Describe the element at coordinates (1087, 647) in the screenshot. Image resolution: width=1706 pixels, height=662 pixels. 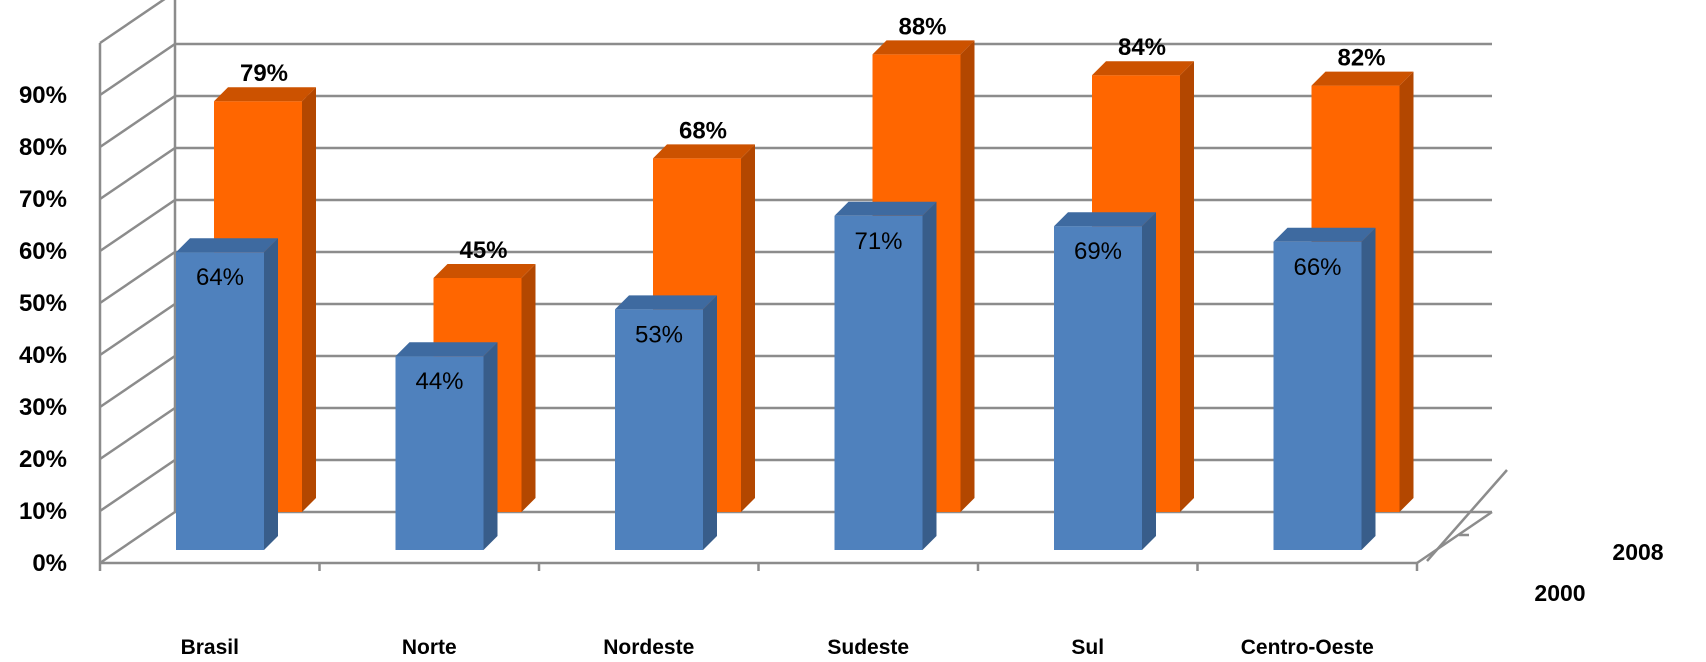
I see `category-label: Sul` at that location.